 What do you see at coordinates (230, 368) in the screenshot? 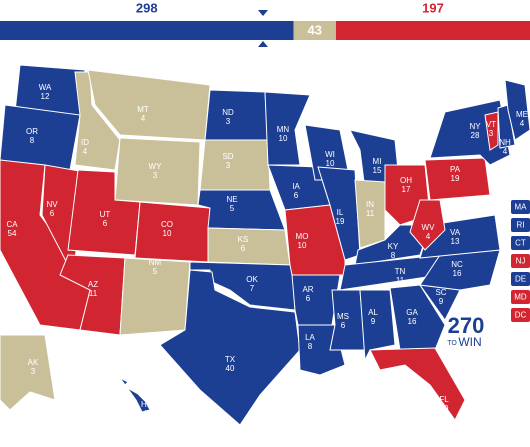
I see `state-ev: 40` at bounding box center [230, 368].